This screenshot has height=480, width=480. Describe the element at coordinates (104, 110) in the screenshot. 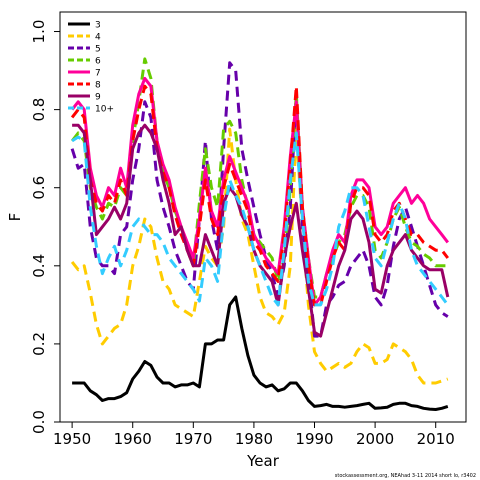

I see `legend-label: 10+` at that location.